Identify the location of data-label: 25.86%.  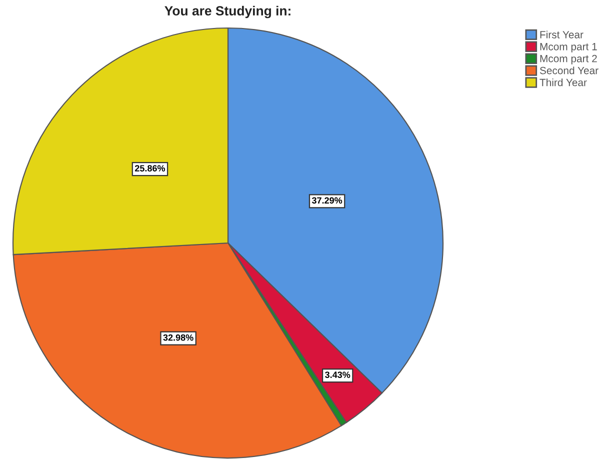
(150, 168).